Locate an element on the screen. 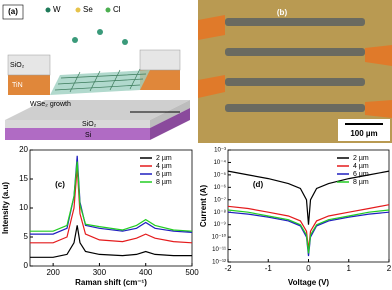  legend-text: Cl is located at coordinates (117, 9).